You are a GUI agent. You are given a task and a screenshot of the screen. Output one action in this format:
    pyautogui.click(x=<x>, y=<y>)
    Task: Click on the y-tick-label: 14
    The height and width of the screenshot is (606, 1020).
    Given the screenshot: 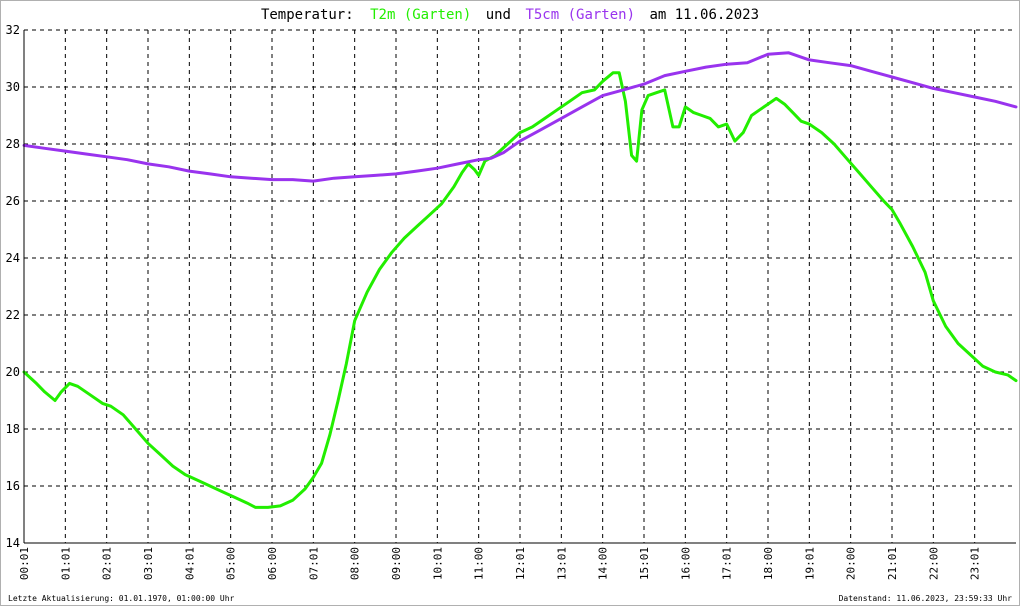 What is the action you would take?
    pyautogui.click(x=13, y=543)
    